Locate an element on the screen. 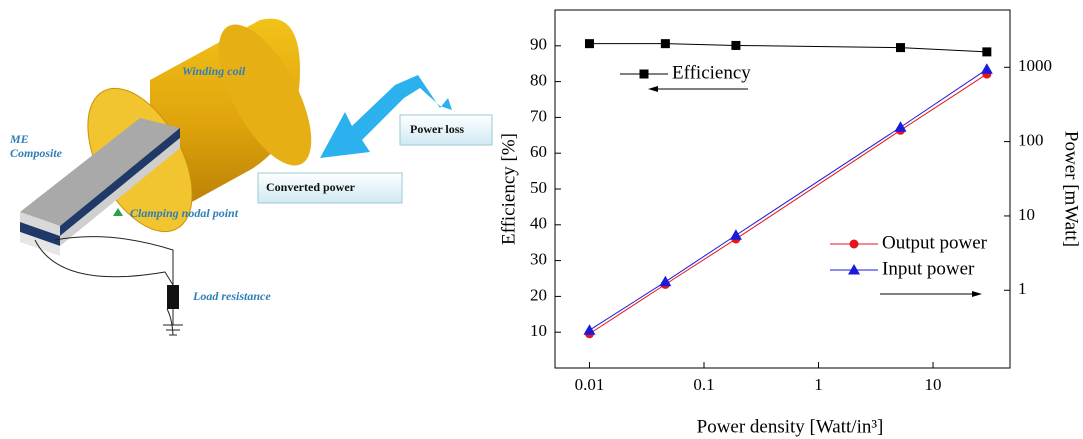  label: Load resistance is located at coordinates (231, 296).